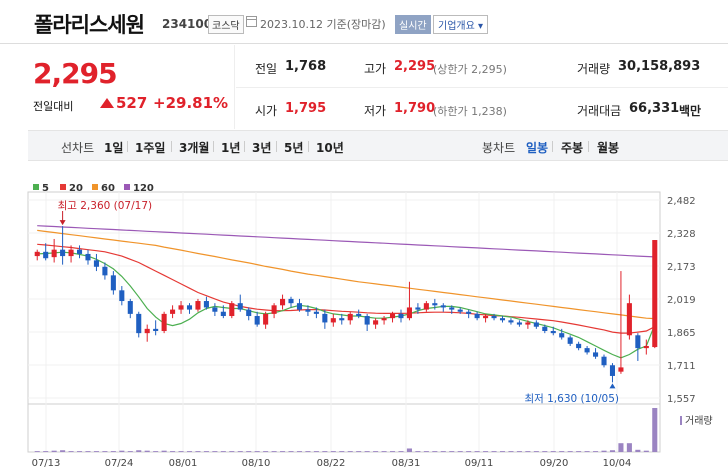 The image size is (728, 471). What do you see at coordinates (262, 148) in the screenshot?
I see `period-3y: 3년` at bounding box center [262, 148].